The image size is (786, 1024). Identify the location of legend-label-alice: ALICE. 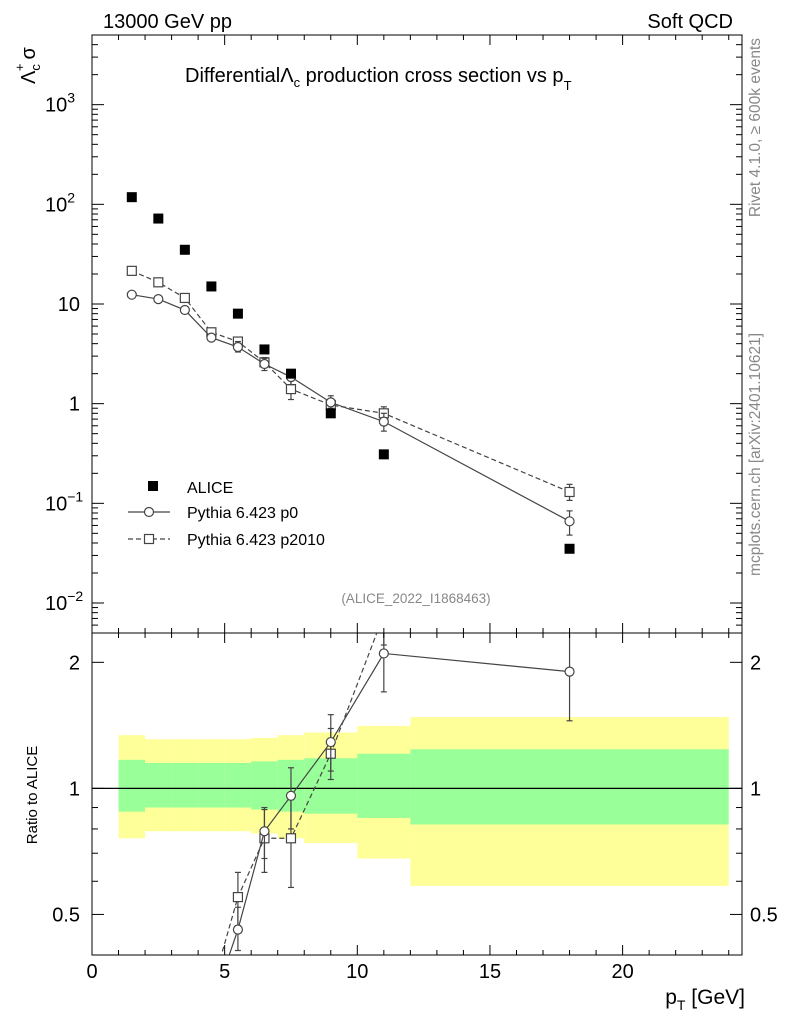
(210, 488).